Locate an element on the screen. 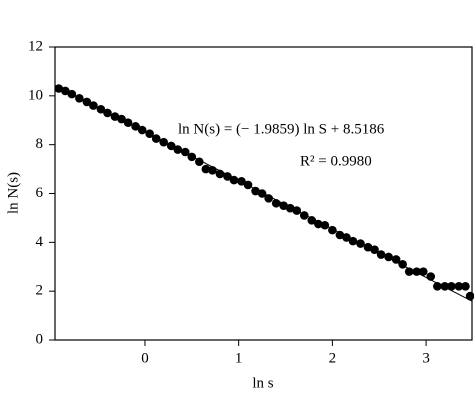 The height and width of the screenshot is (415, 474). y-tick-label: 6 is located at coordinates (40, 193).